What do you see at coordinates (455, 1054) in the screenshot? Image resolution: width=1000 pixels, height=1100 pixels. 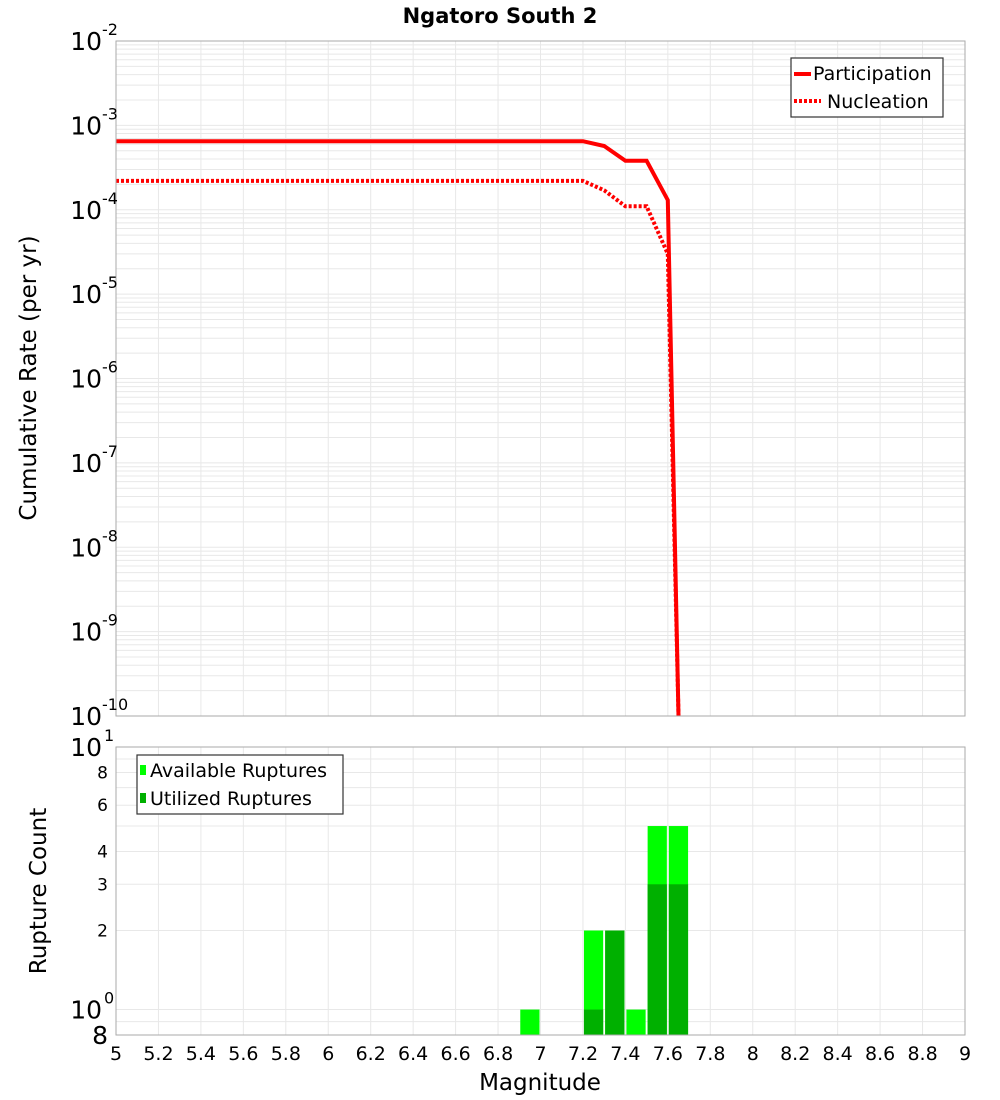 I see `magnitude-x-tick-label: 6.6` at bounding box center [455, 1054].